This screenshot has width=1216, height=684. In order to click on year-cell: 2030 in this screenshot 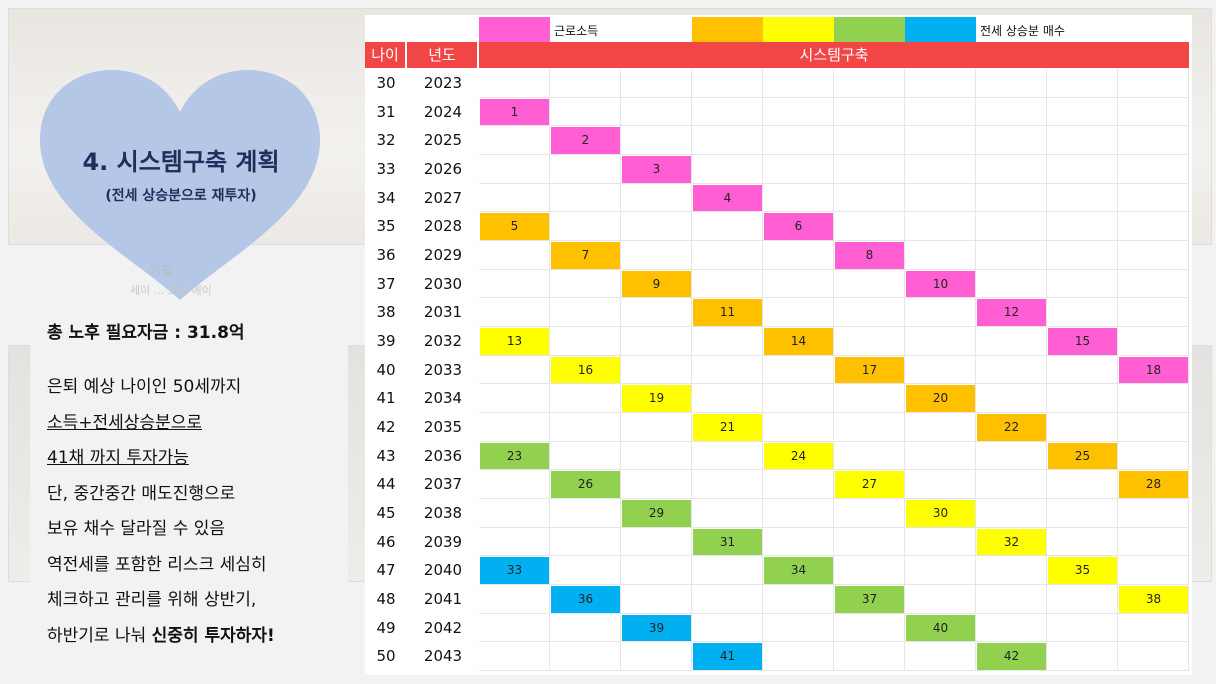, I will do `click(443, 283)`.